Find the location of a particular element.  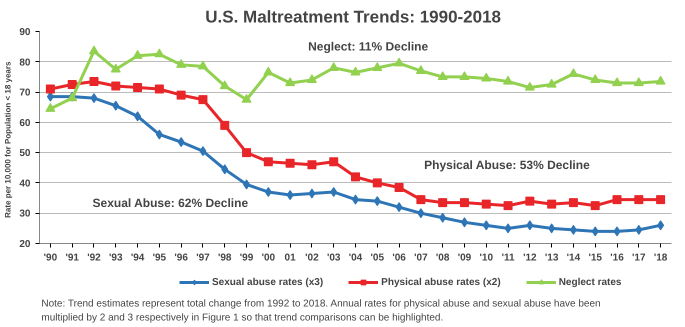

y-tick-label: 40 is located at coordinates (25, 184).